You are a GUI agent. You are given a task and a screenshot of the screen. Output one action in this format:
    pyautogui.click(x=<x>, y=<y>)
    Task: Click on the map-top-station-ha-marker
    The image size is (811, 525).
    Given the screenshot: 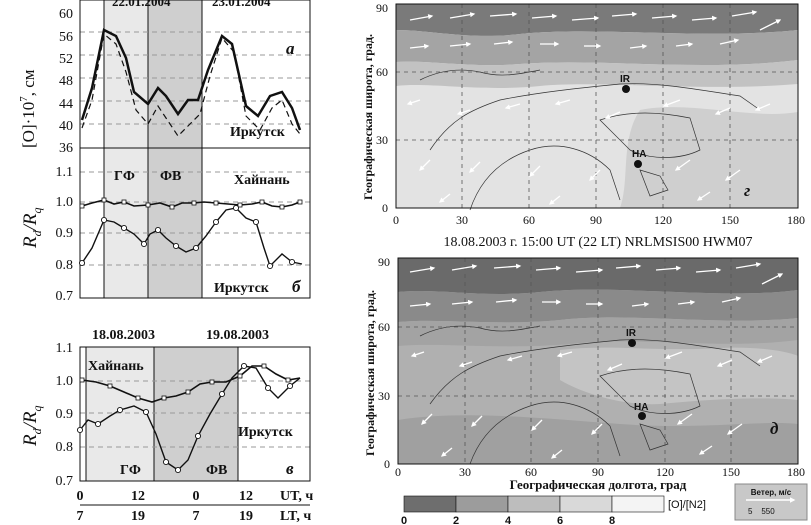 What is the action you would take?
    pyautogui.click(x=638, y=164)
    